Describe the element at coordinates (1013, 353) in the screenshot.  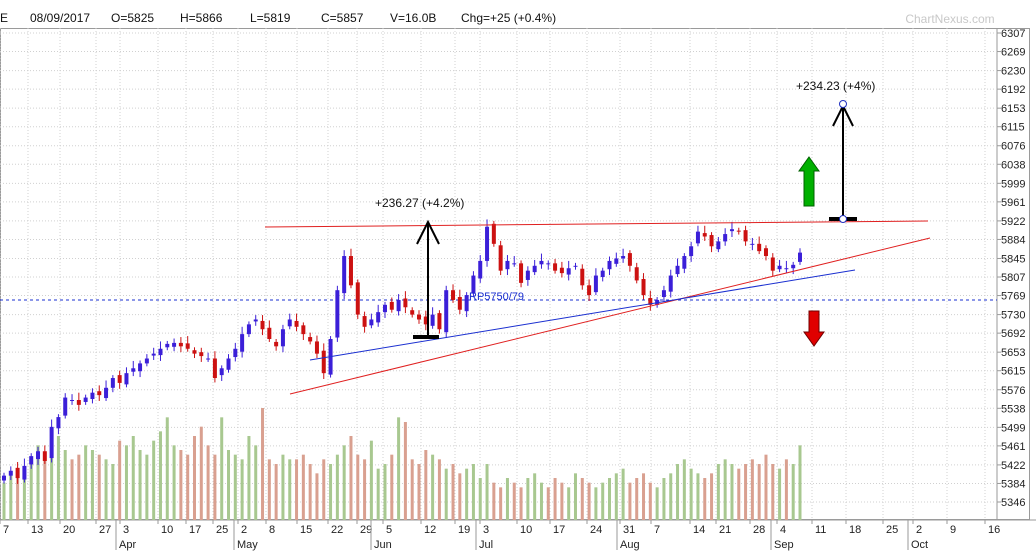
I see `y-tick-label: 5653` at that location.